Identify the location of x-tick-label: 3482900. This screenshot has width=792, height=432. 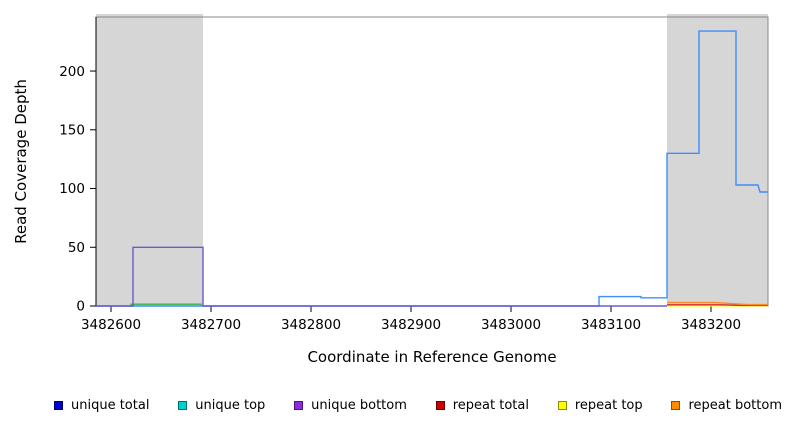
(411, 325).